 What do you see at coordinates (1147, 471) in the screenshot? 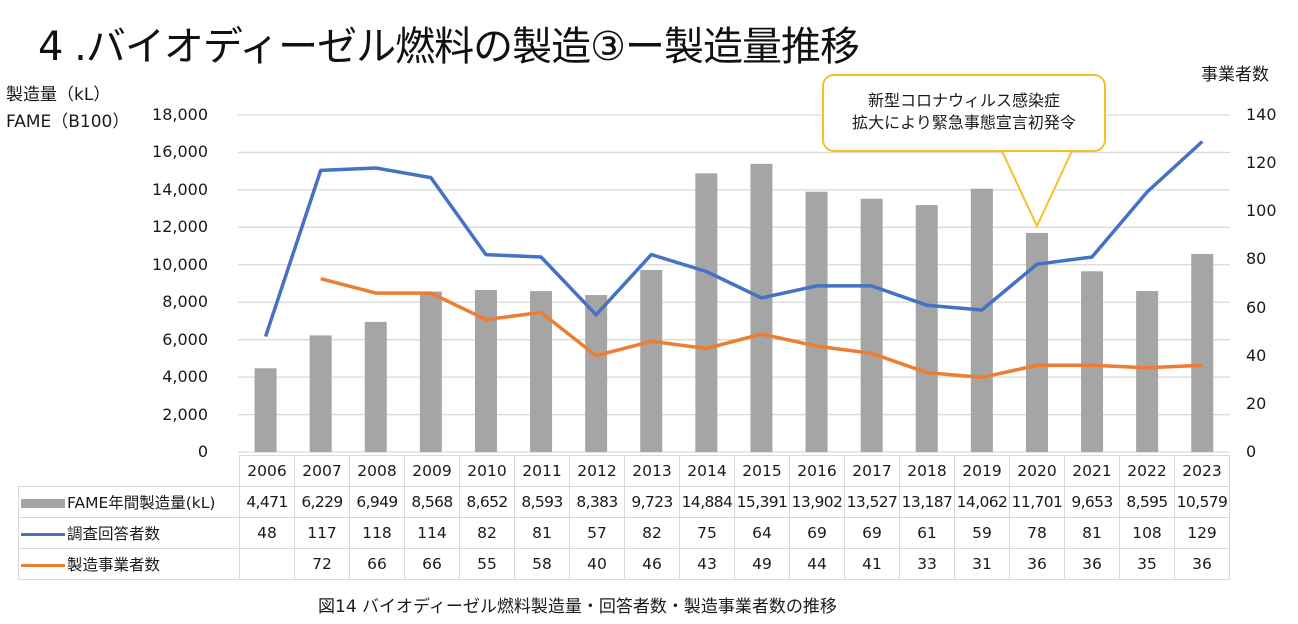
I see `table-header-year: 2022` at bounding box center [1147, 471].